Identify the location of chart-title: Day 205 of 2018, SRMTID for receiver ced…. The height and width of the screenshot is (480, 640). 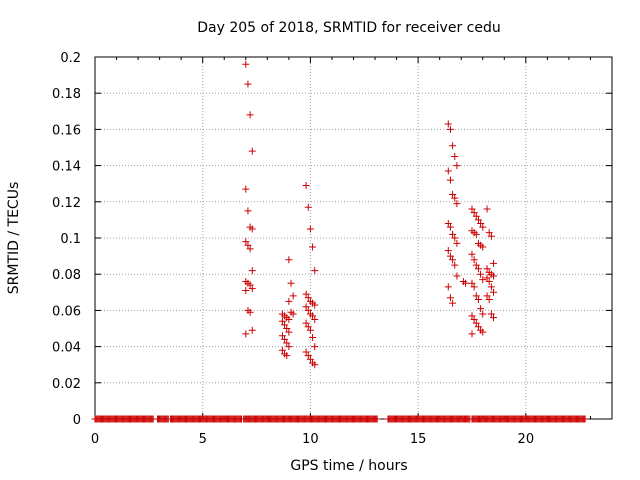
(348, 28).